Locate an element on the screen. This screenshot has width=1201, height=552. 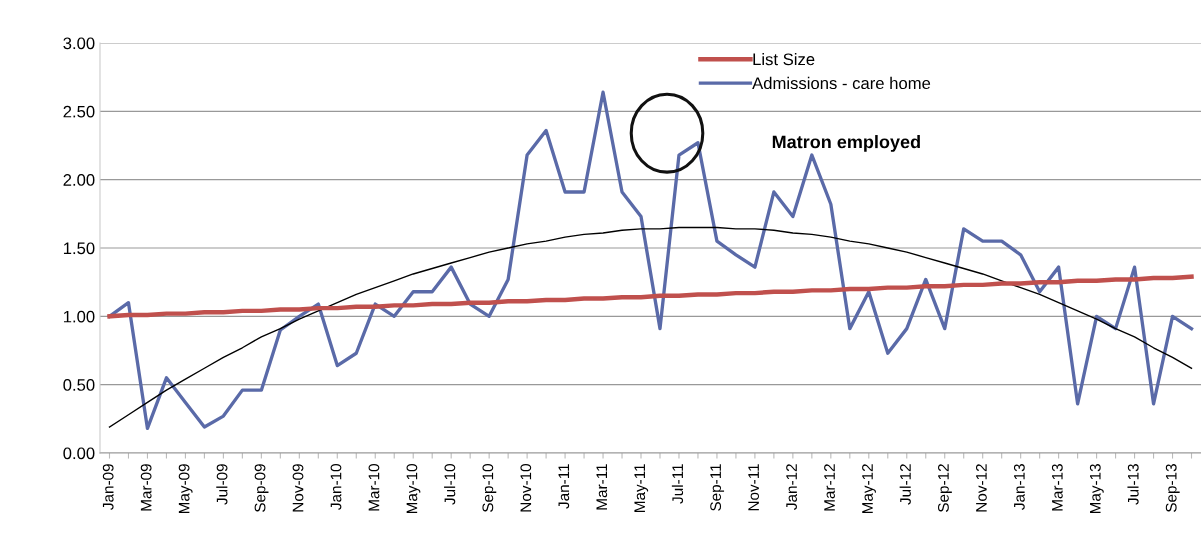
x-tick-label: Nov-10 is located at coordinates (526, 488).